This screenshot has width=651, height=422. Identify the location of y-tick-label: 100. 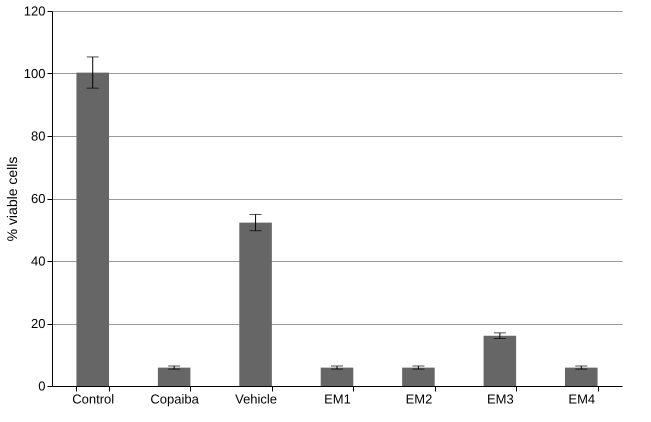
(35, 73).